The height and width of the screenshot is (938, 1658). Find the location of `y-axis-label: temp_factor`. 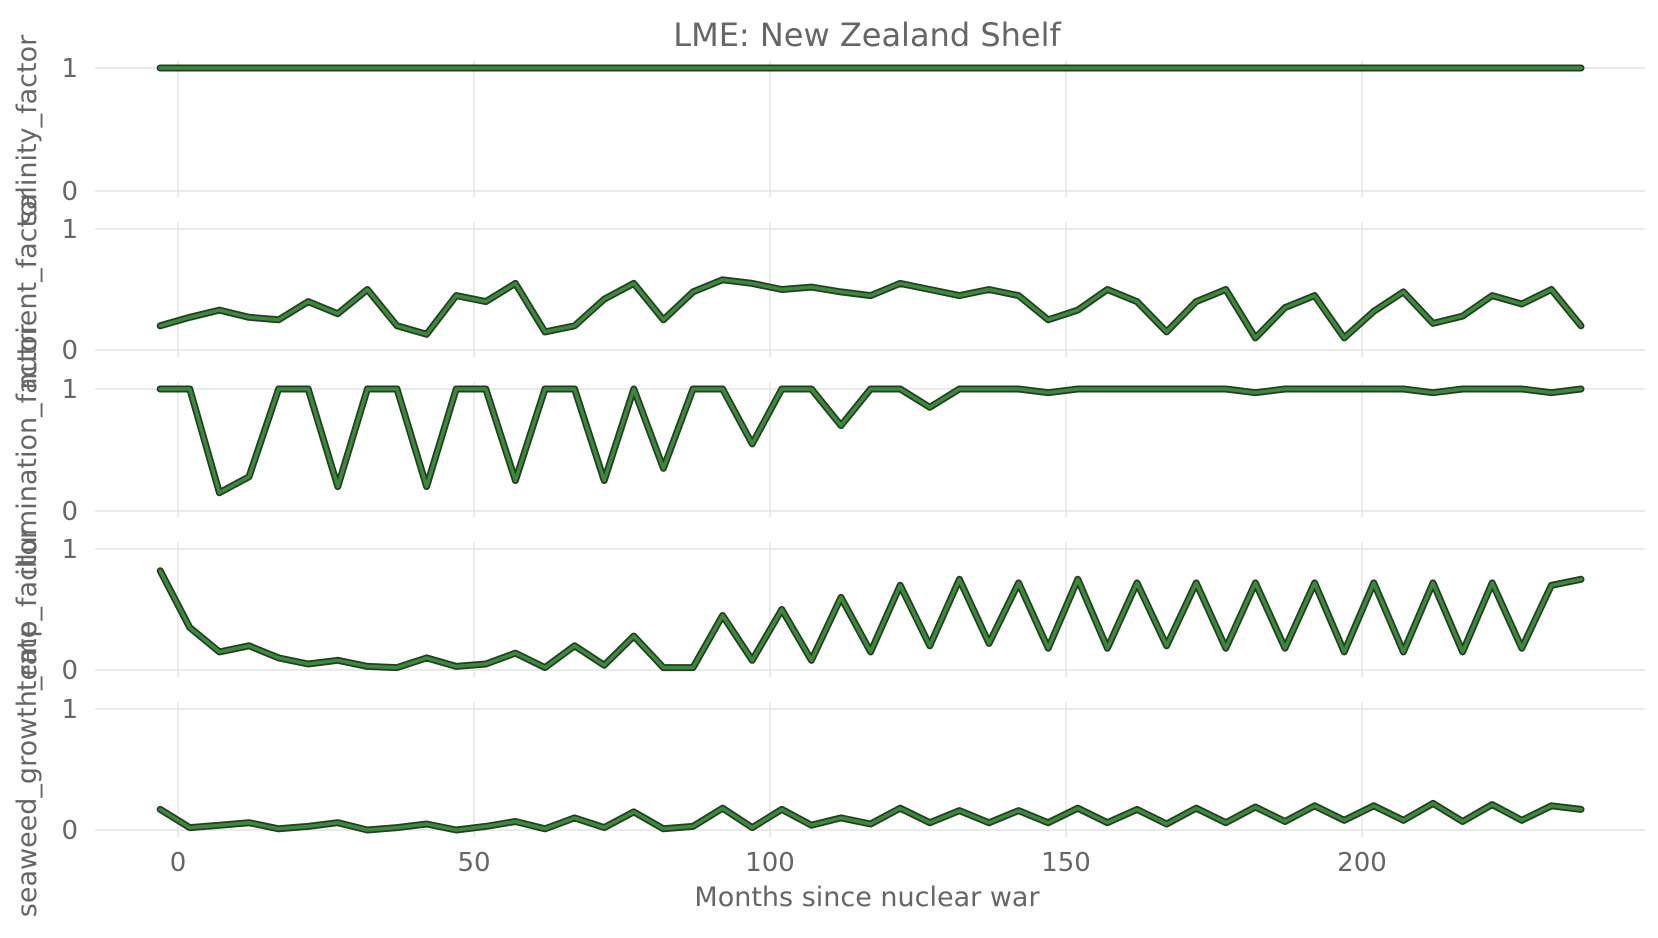

y-axis-label: temp_factor is located at coordinates (27, 609).